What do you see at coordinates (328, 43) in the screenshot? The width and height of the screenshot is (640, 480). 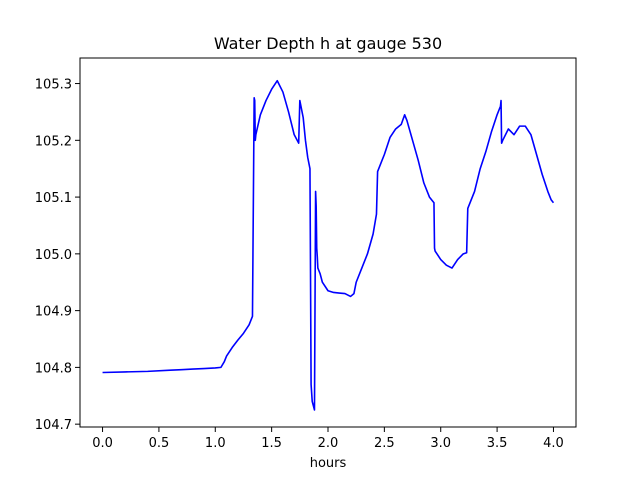 I see `chart-title: Water Depth h at gauge 530` at bounding box center [328, 43].